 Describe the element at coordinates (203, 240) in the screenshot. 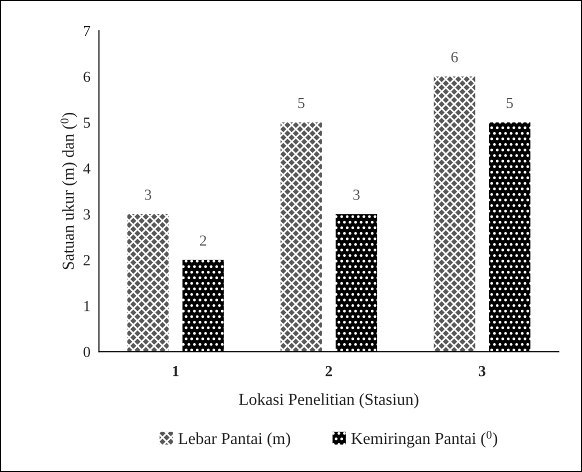

I see `data-label: 2` at that location.